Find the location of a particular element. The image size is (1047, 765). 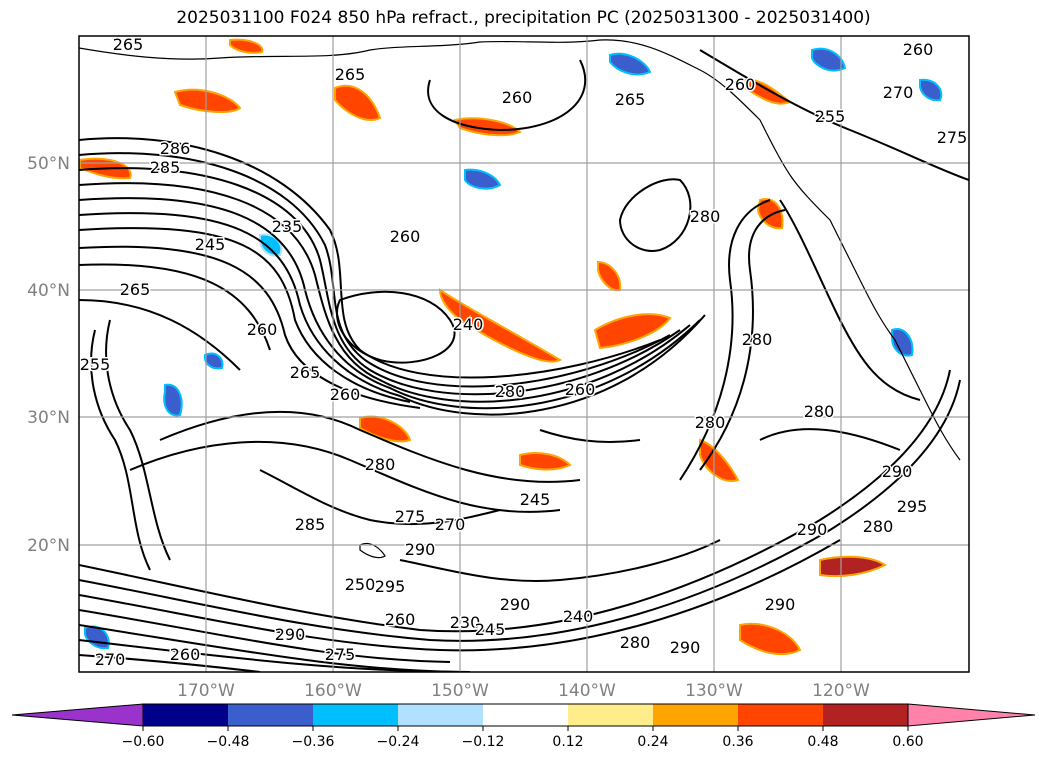

lon-label-130w: 130°W is located at coordinates (714, 691).